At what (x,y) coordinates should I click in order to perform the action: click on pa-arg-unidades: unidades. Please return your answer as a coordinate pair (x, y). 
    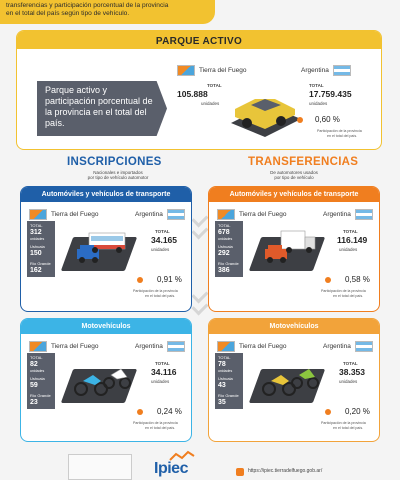
    Looking at the image, I should click on (318, 103).